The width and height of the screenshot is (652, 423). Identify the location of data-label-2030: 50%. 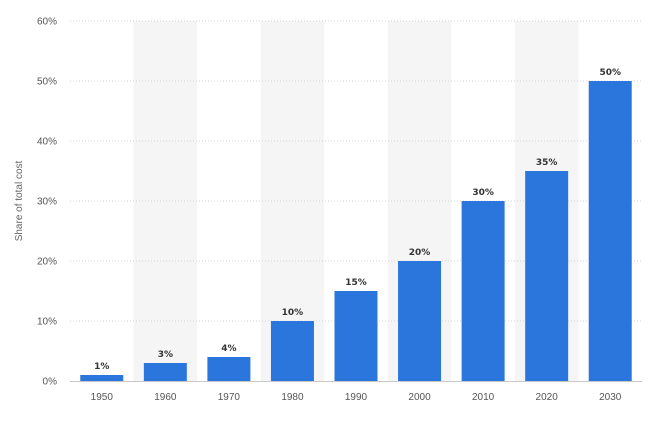
(610, 73).